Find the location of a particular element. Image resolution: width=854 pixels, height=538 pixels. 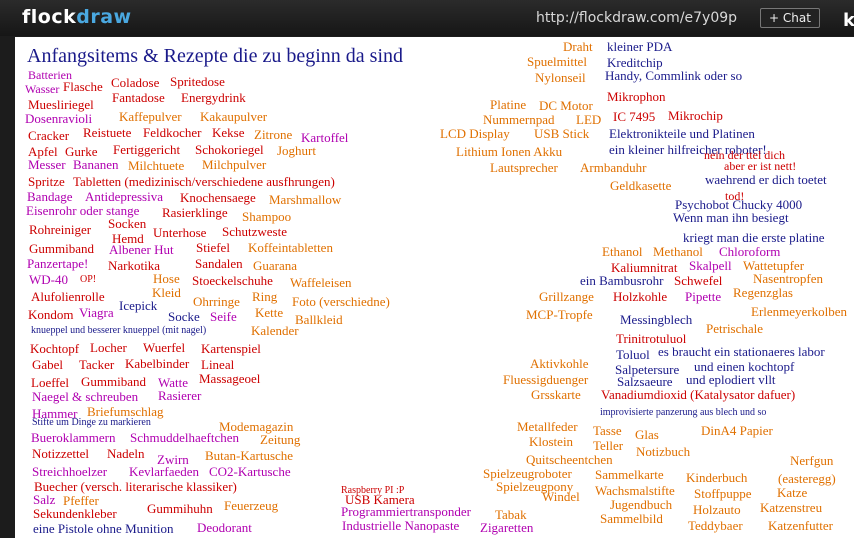

board-word: Icepick is located at coordinates (138, 305).